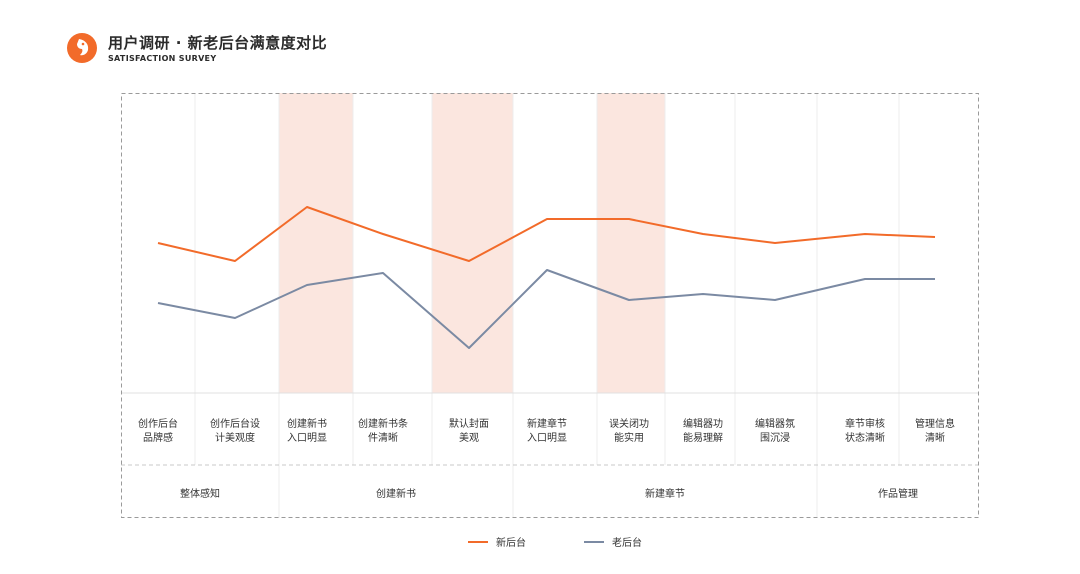 This screenshot has height=574, width=1080. What do you see at coordinates (629, 438) in the screenshot?
I see `category-label-line: 能实用` at bounding box center [629, 438].